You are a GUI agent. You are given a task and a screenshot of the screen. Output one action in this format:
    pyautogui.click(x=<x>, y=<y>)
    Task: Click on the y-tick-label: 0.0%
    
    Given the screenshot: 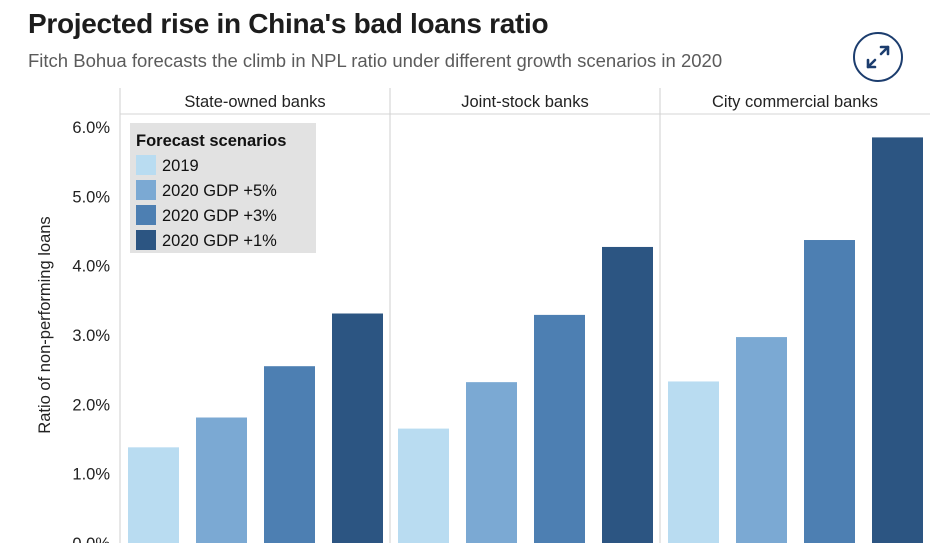 What is the action you would take?
    pyautogui.click(x=91, y=539)
    